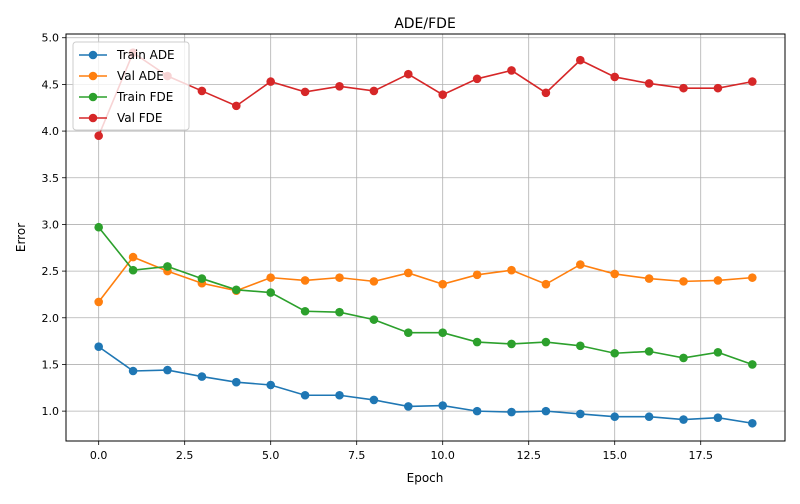 Image resolution: width=800 pixels, height=504 pixels. What do you see at coordinates (51, 271) in the screenshot?
I see `y-tick-label: 2.5` at bounding box center [51, 271].